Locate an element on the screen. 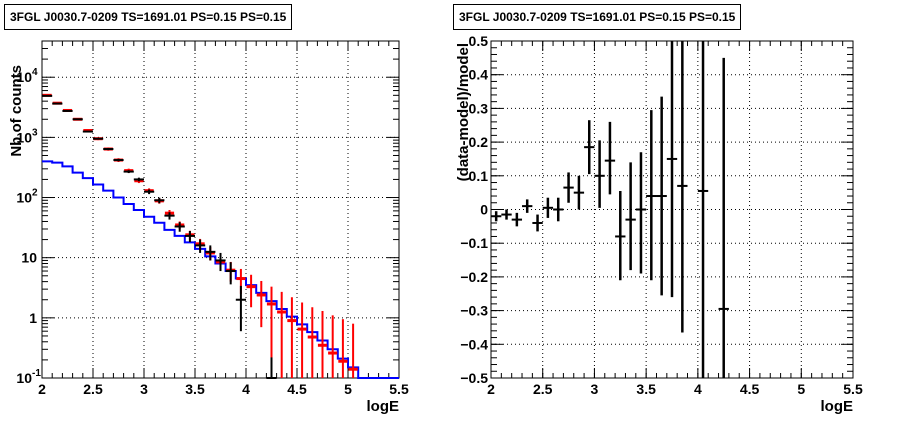 This screenshot has width=898, height=421. y-tick-exponent: 4 is located at coordinates (35, 72).